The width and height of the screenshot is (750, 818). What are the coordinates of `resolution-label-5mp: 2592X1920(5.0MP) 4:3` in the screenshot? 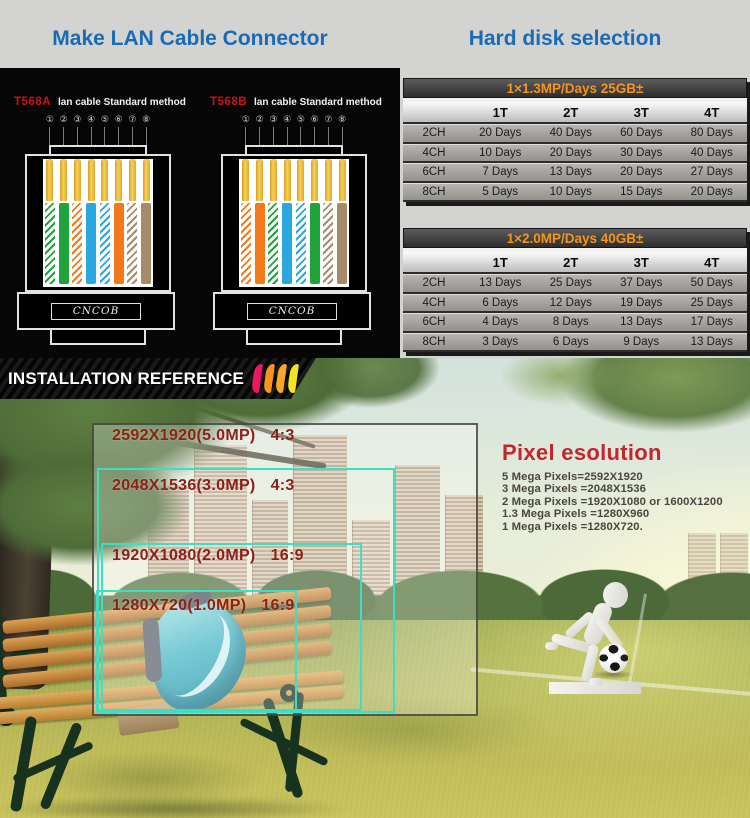 It's located at (203, 436).